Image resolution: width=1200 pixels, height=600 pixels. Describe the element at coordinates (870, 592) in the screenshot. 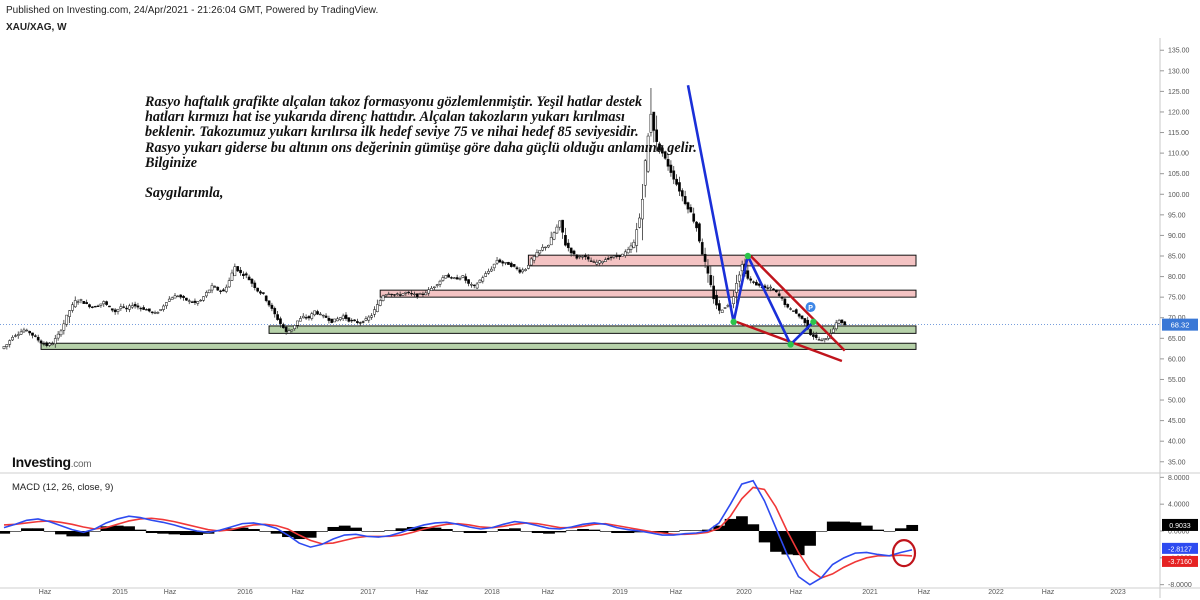

I see `time-tick-label: 2021` at that location.